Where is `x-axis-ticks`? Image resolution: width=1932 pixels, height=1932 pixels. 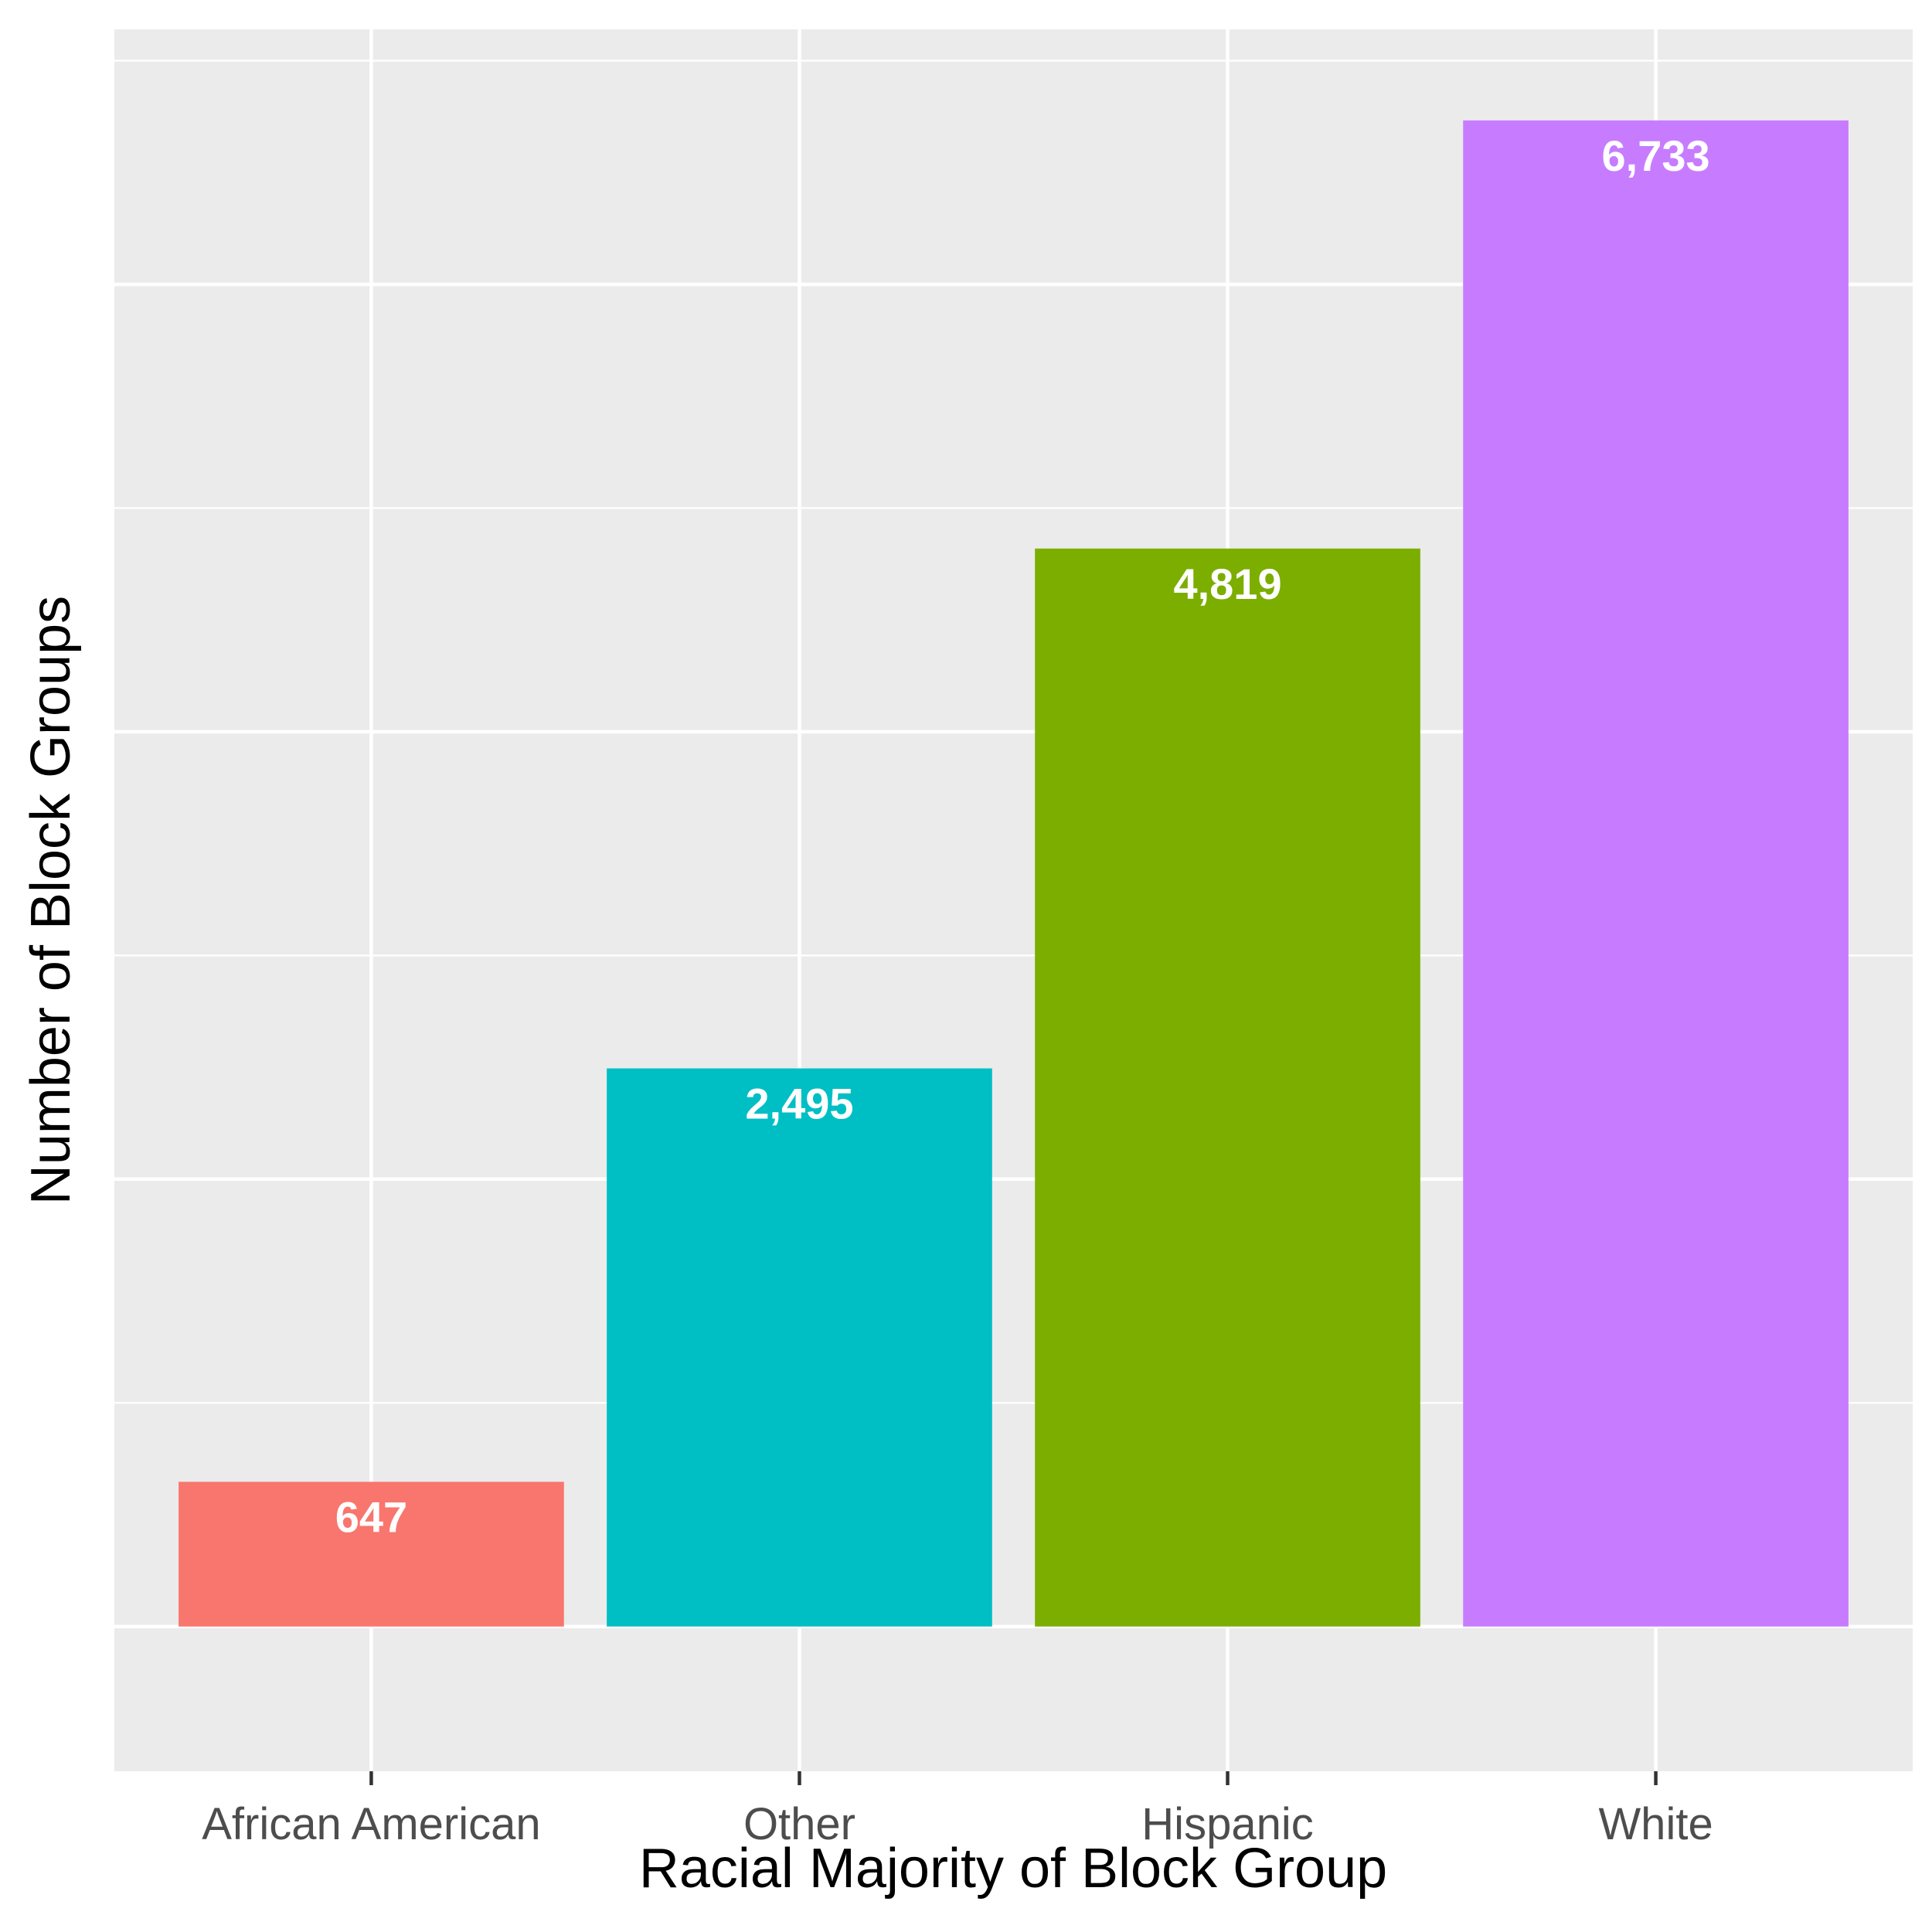
x-axis-ticks is located at coordinates (1013, 1778).